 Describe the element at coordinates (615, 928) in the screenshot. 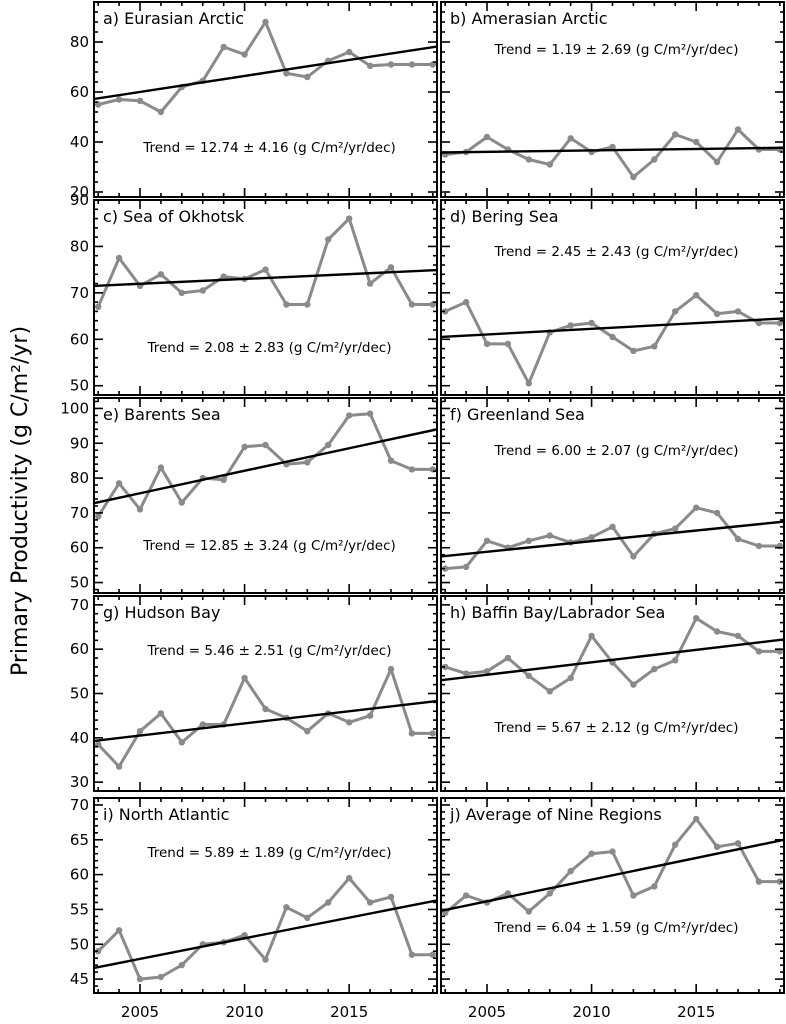

I see `trend-annotation: Trend = 6.04 ± 1.59 (g C/m²/yr/dec)` at that location.